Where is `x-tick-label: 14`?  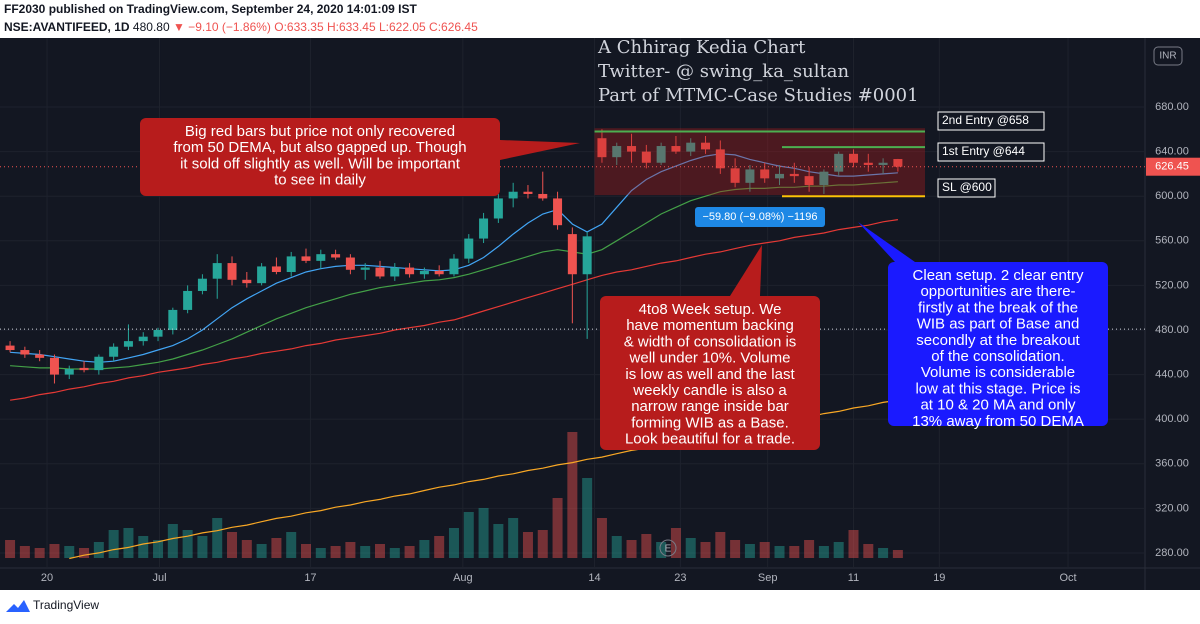 x-tick-label: 14 is located at coordinates (594, 578).